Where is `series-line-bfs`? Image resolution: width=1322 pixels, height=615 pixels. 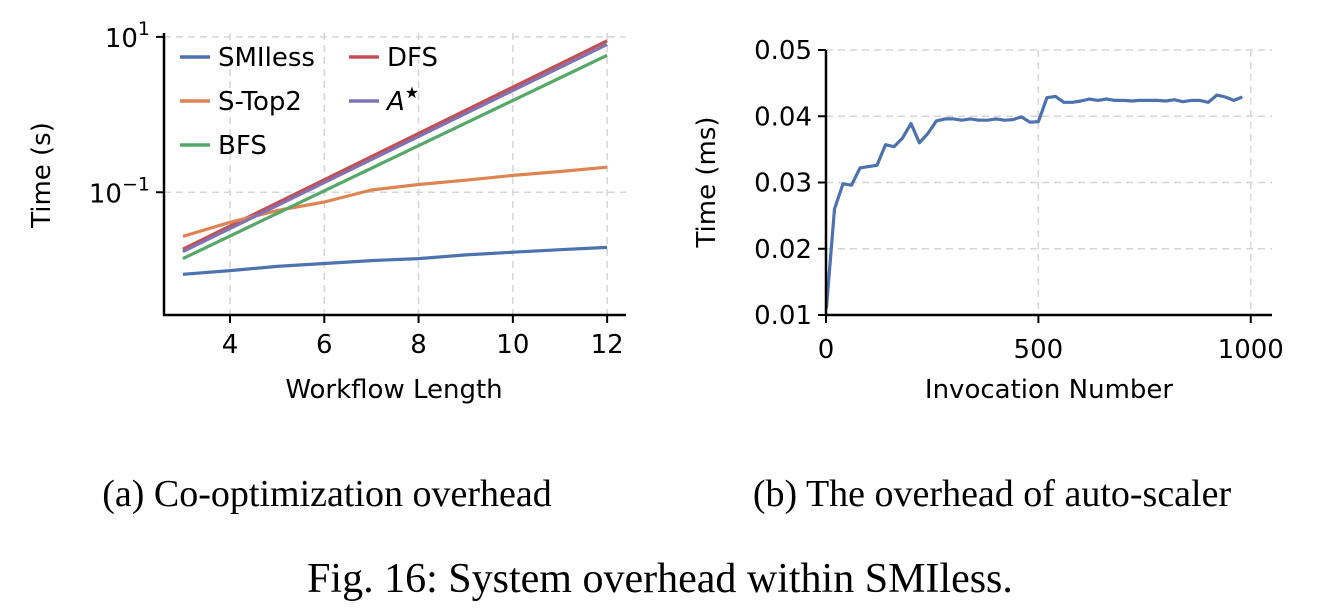 series-line-bfs is located at coordinates (395, 157).